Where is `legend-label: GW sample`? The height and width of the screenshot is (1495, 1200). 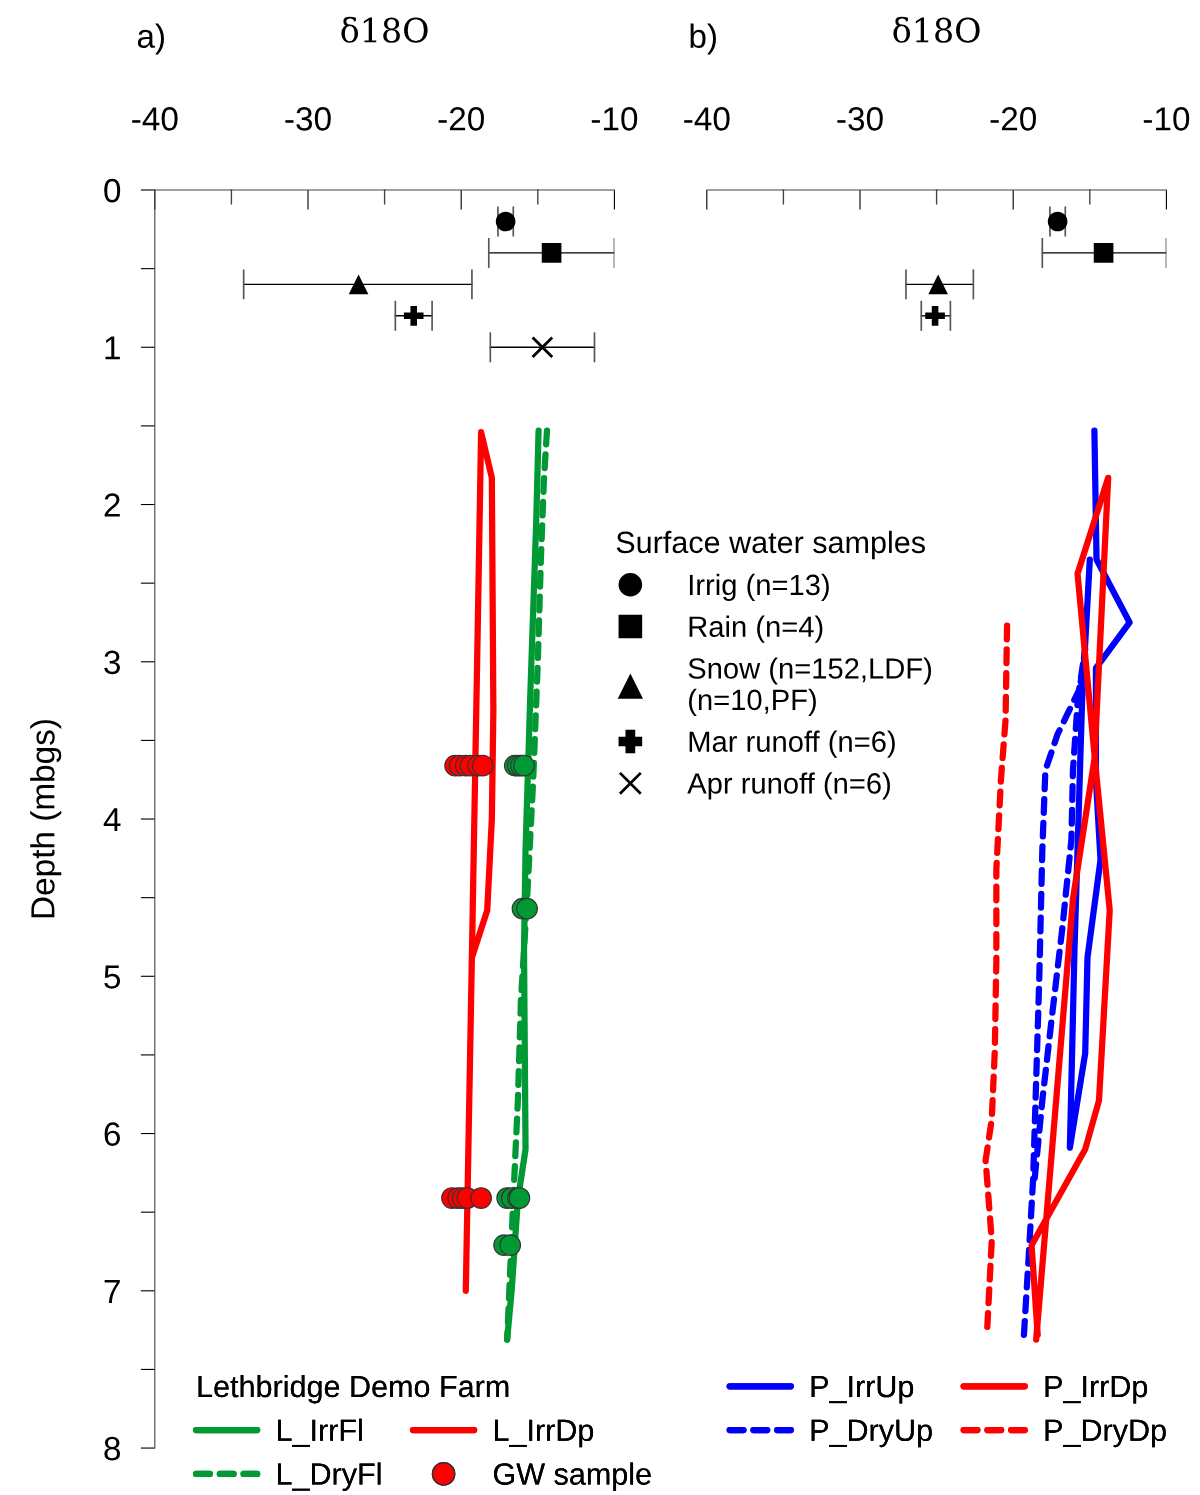 legend-label: GW sample is located at coordinates (572, 1476).